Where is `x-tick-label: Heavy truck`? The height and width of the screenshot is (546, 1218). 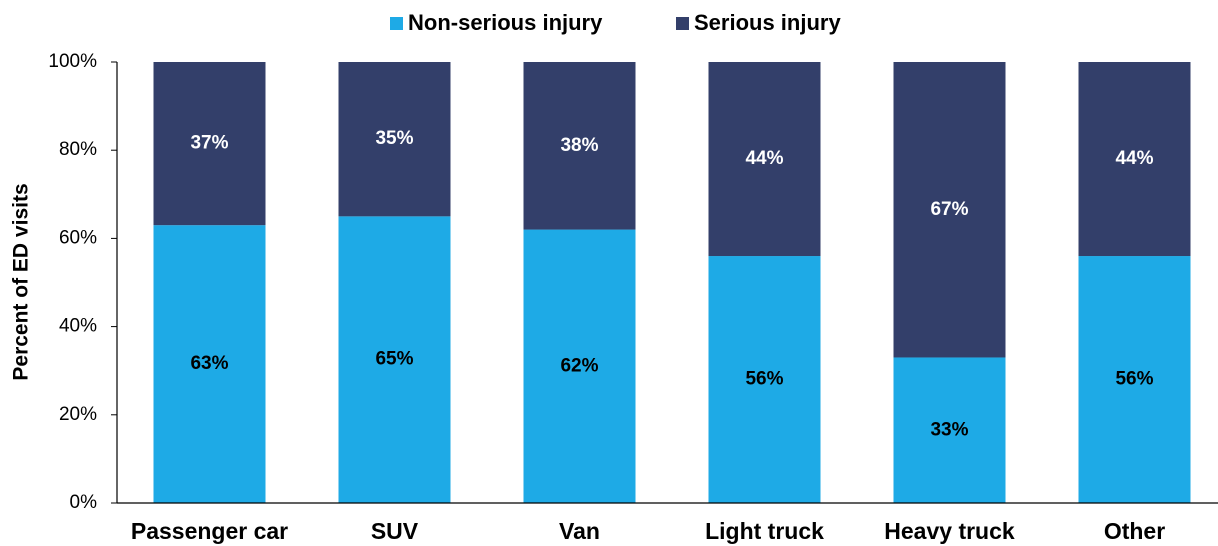 x-tick-label: Heavy truck is located at coordinates (949, 531).